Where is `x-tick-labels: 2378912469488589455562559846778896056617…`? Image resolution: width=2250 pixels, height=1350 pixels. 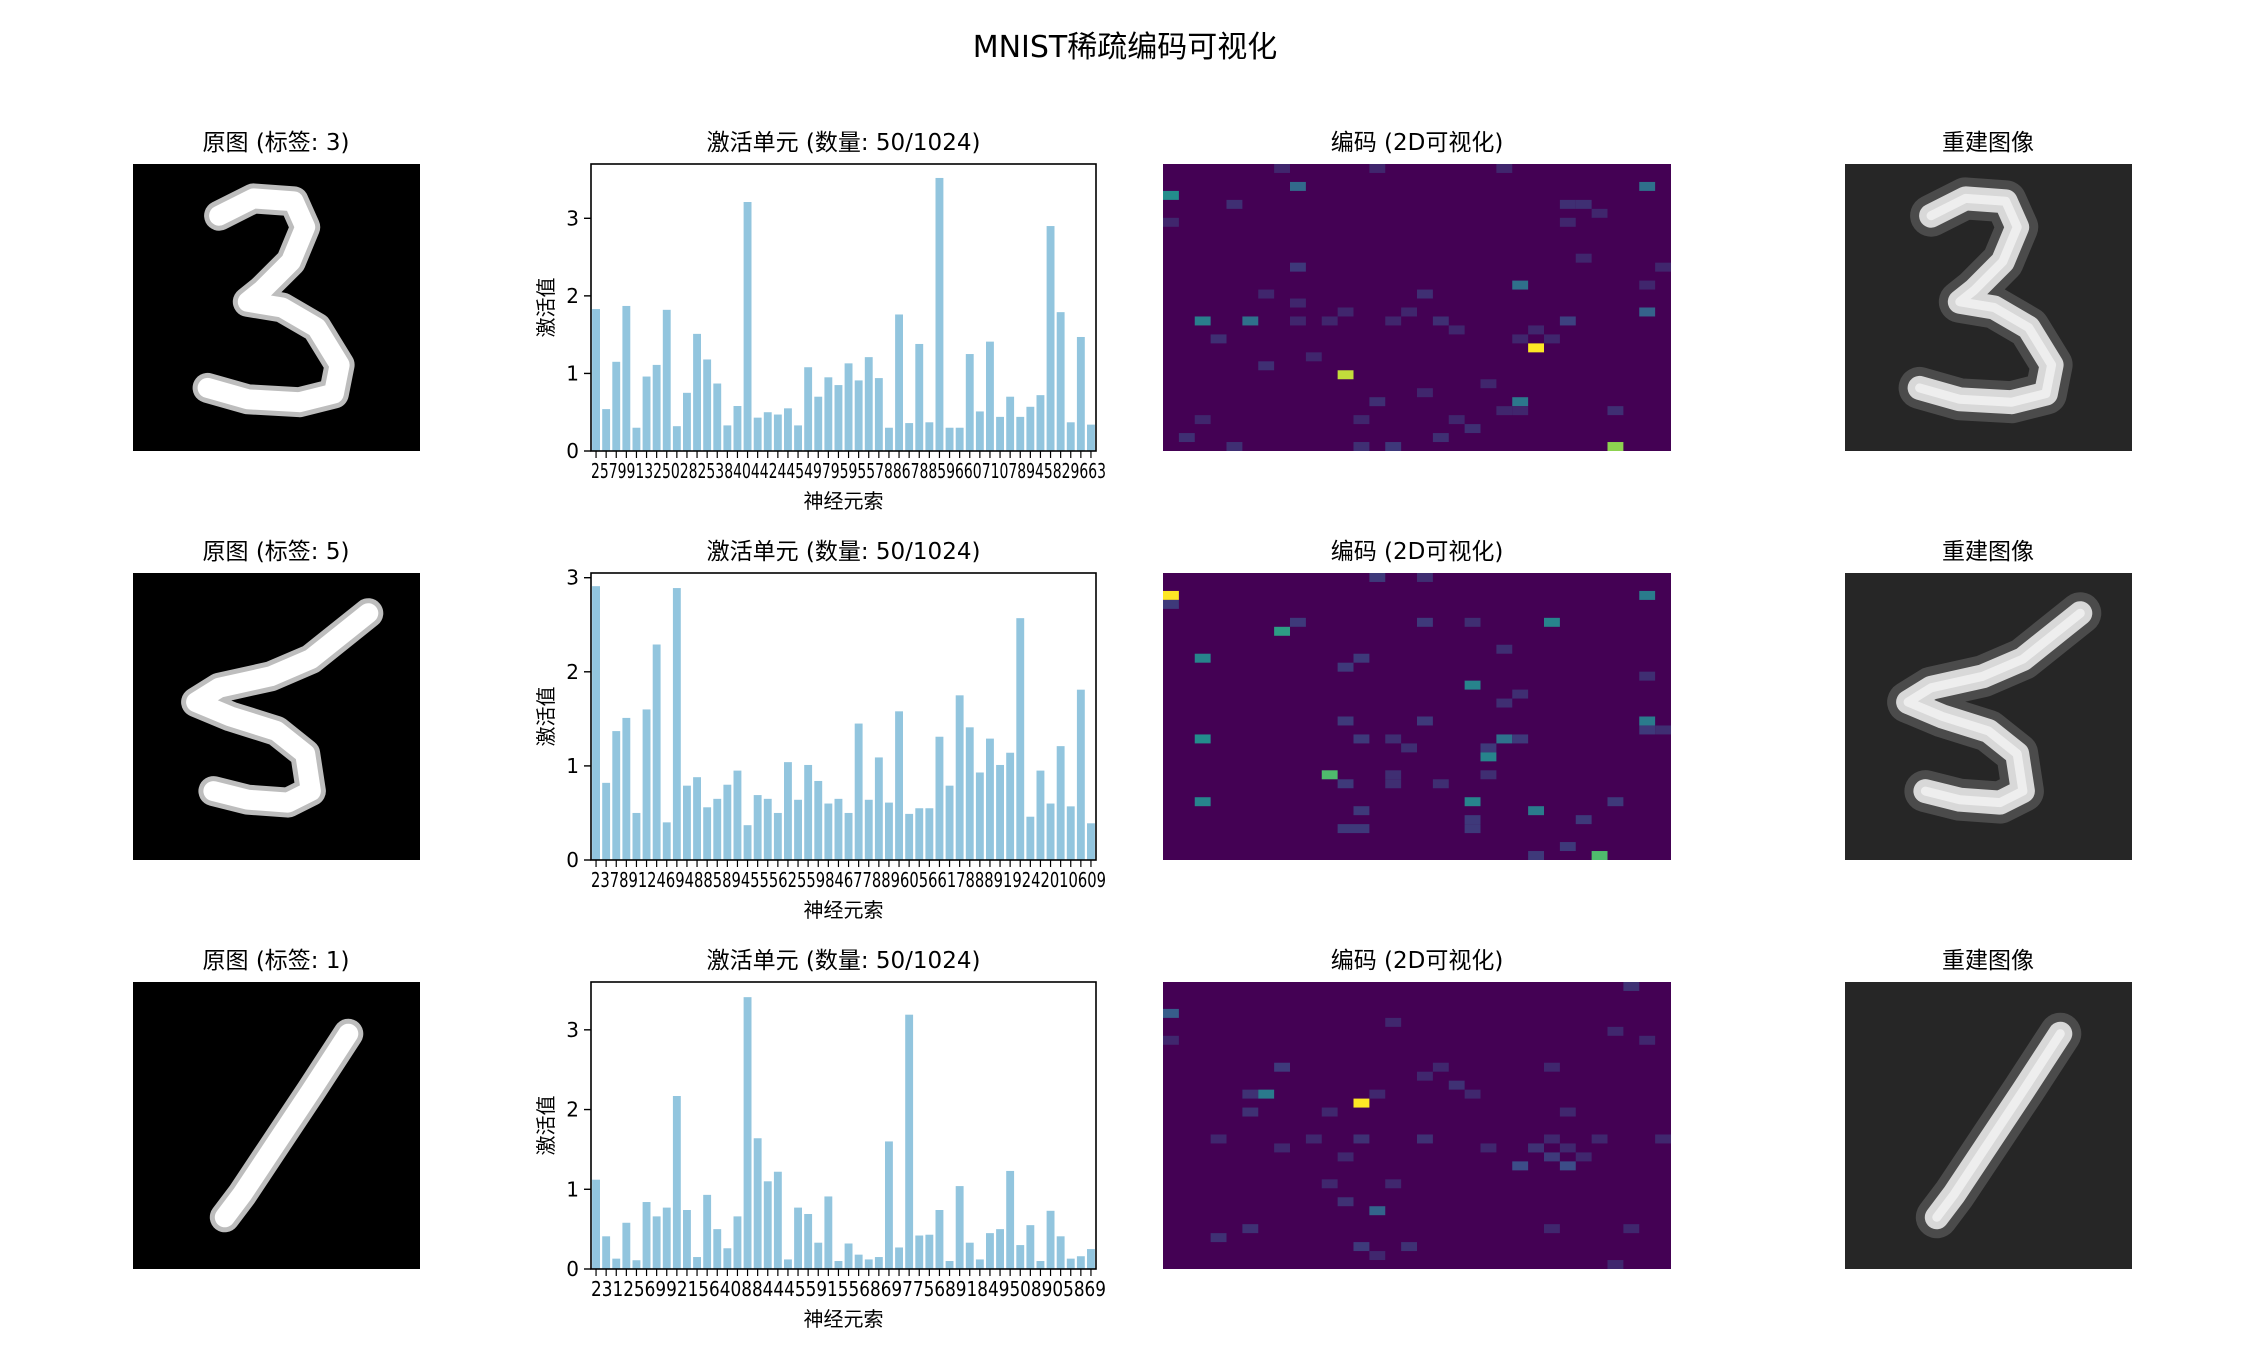
x-tick-labels: 2378912469488589455562559846778896056617… is located at coordinates (848, 880).